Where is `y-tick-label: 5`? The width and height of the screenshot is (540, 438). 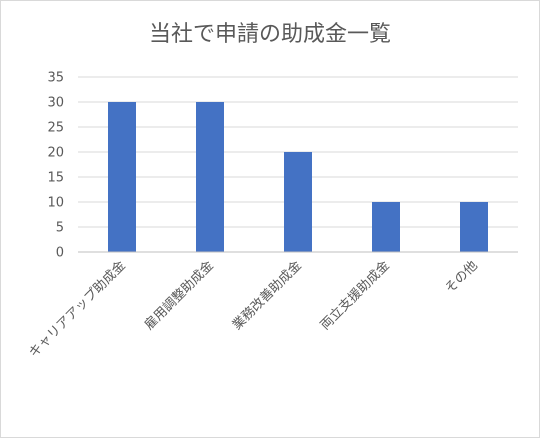 y-tick-label: 5 is located at coordinates (60, 228).